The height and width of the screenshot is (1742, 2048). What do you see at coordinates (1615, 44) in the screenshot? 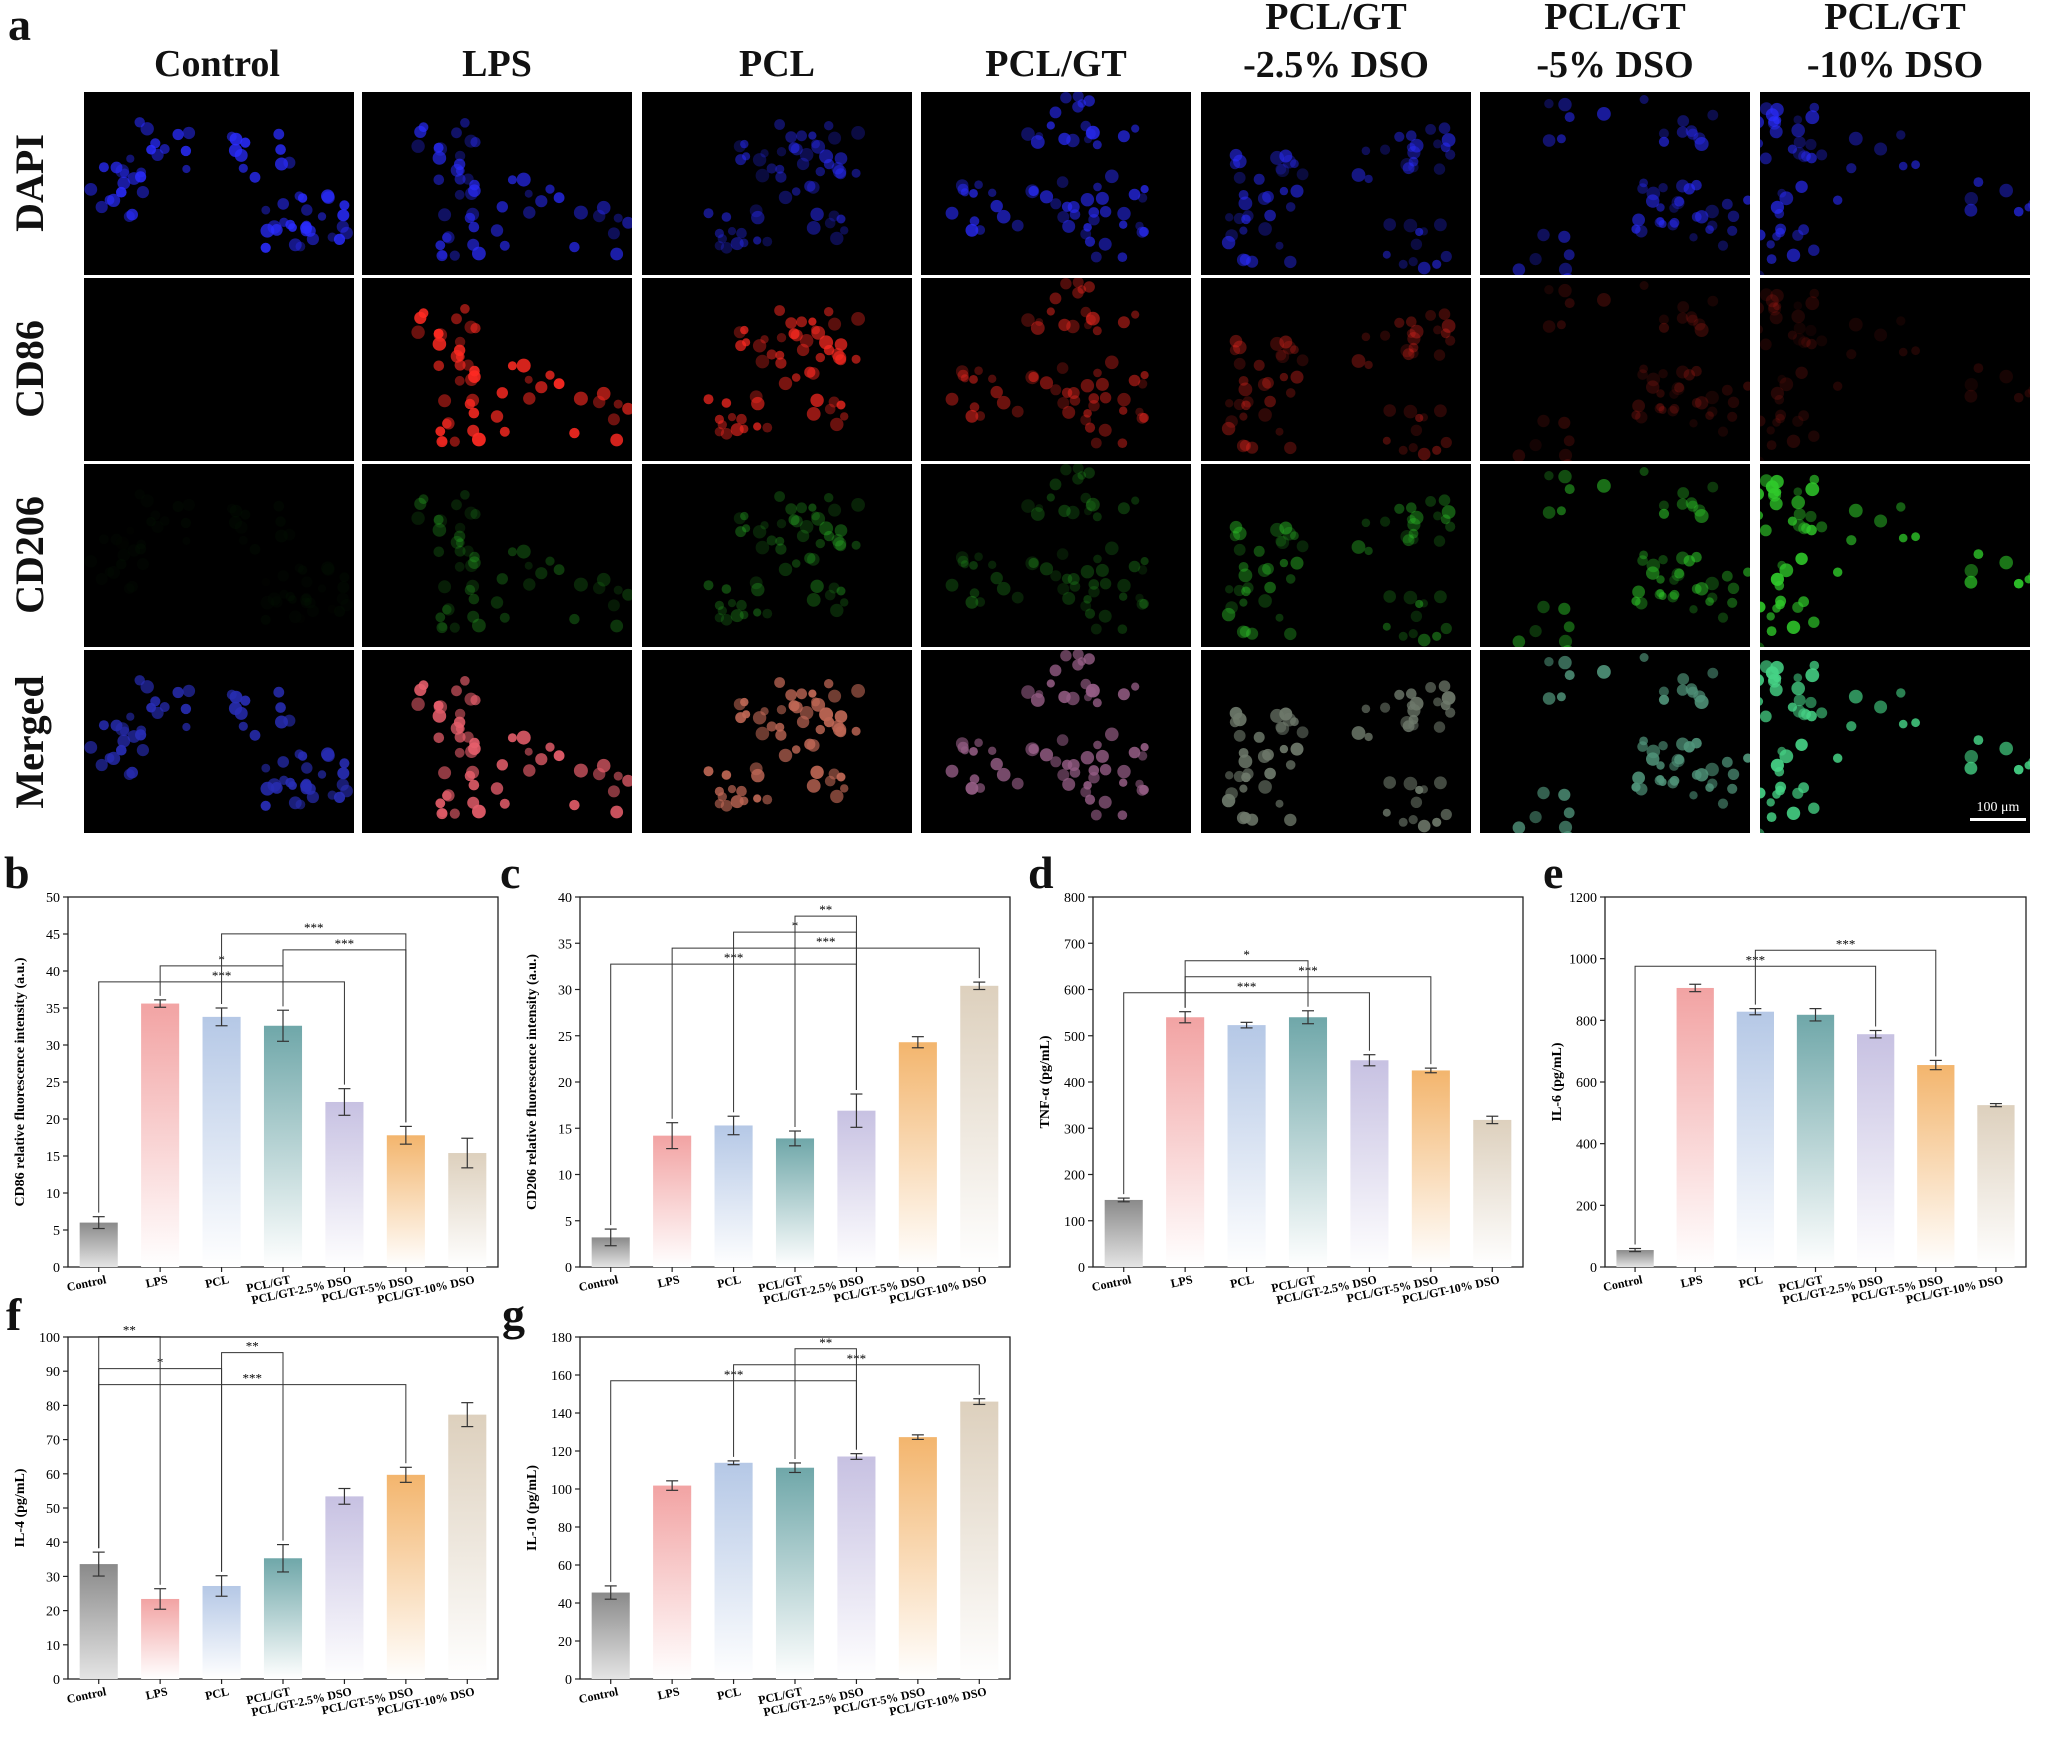
I see `column-header-pcl-gt-5: PCL/GT -5% DSO` at bounding box center [1615, 44].